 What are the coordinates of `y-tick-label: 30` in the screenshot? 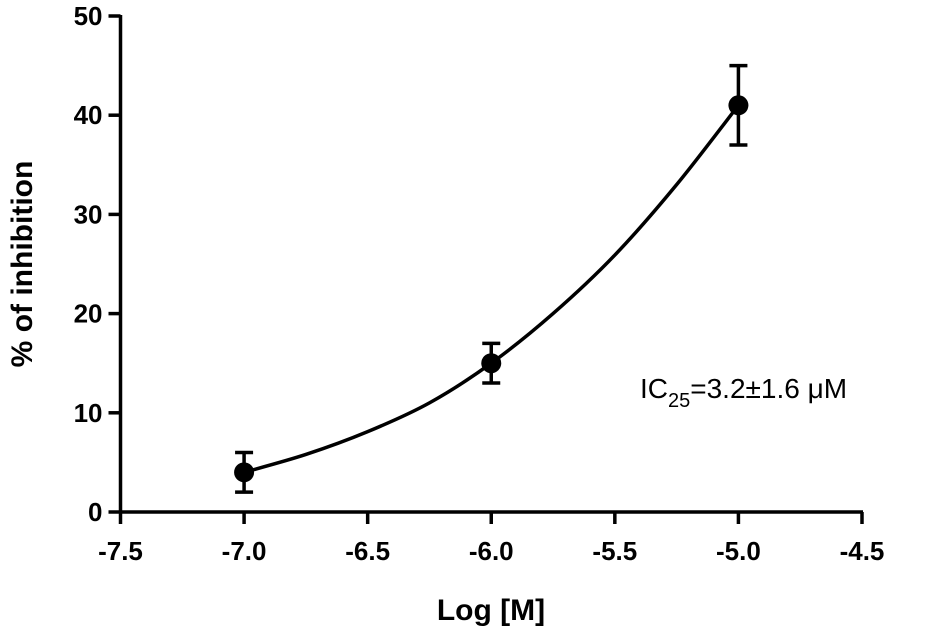 It's located at (88, 214).